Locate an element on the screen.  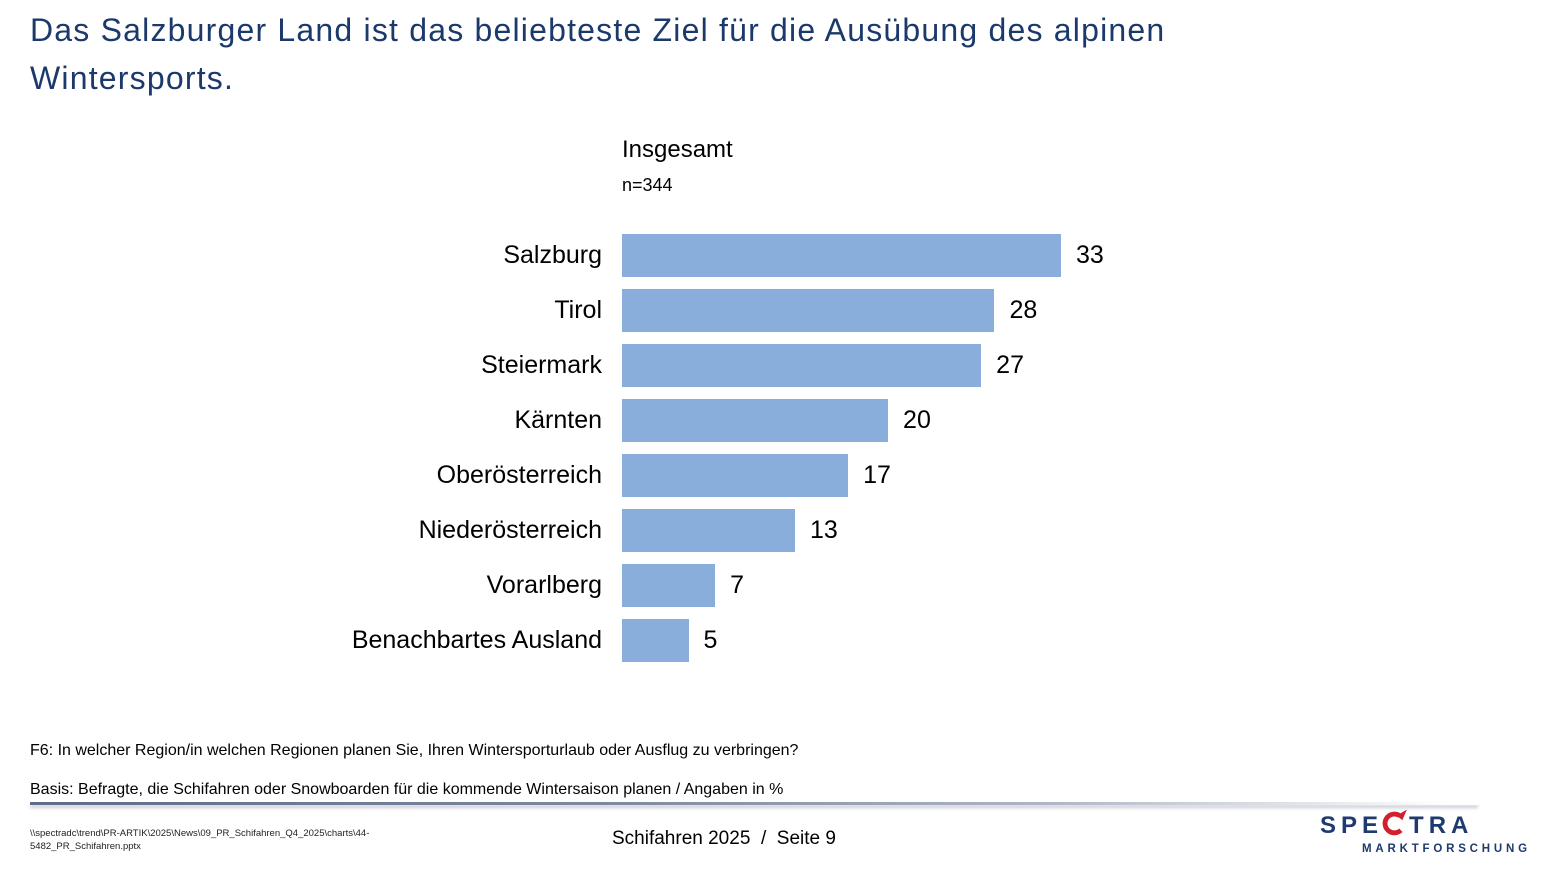
bar-label: Vorarlberg is located at coordinates (544, 585).